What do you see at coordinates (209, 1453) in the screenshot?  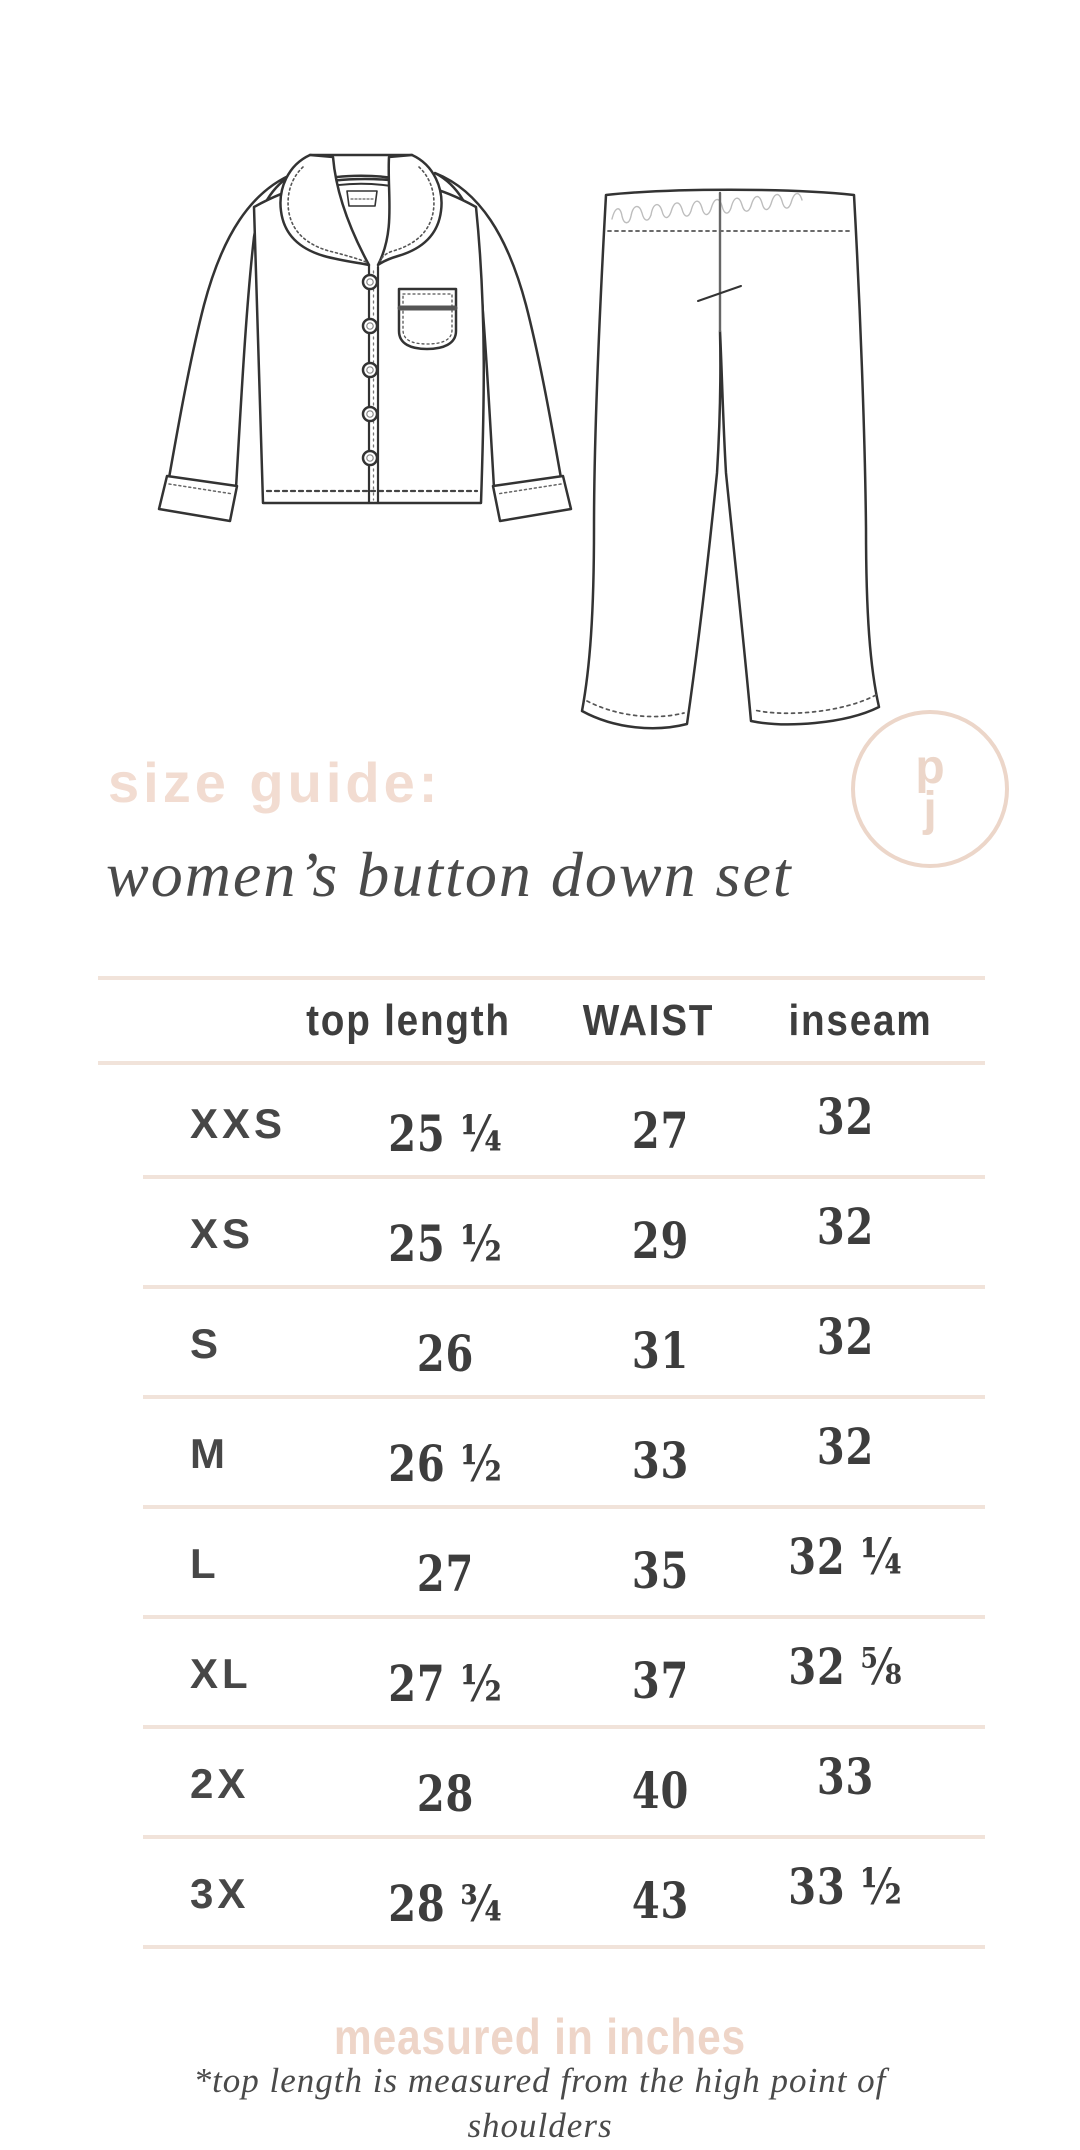 I see `size-label: M` at bounding box center [209, 1453].